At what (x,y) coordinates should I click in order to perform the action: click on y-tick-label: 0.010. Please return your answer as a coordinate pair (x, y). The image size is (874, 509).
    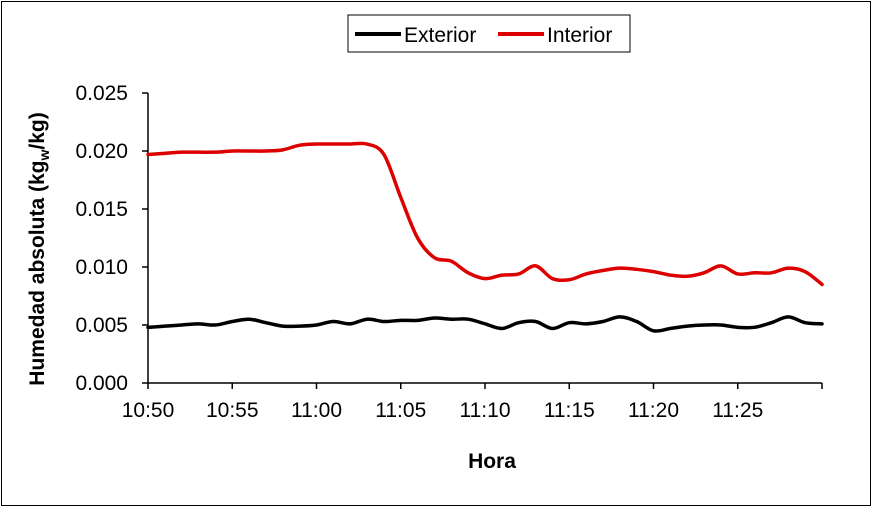
    Looking at the image, I should click on (101, 267).